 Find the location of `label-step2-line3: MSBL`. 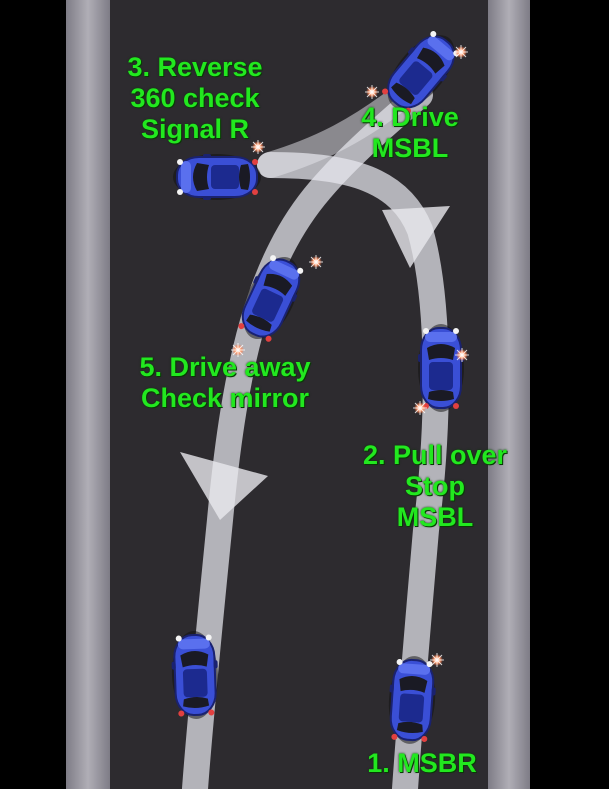

label-step2-line3: MSBL is located at coordinates (435, 517).